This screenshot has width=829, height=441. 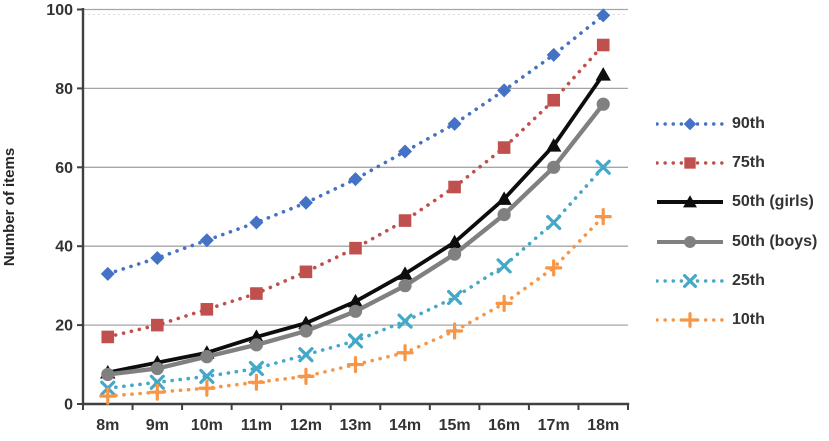 What do you see at coordinates (157, 425) in the screenshot?
I see `x-tick-label: 9m` at bounding box center [157, 425].